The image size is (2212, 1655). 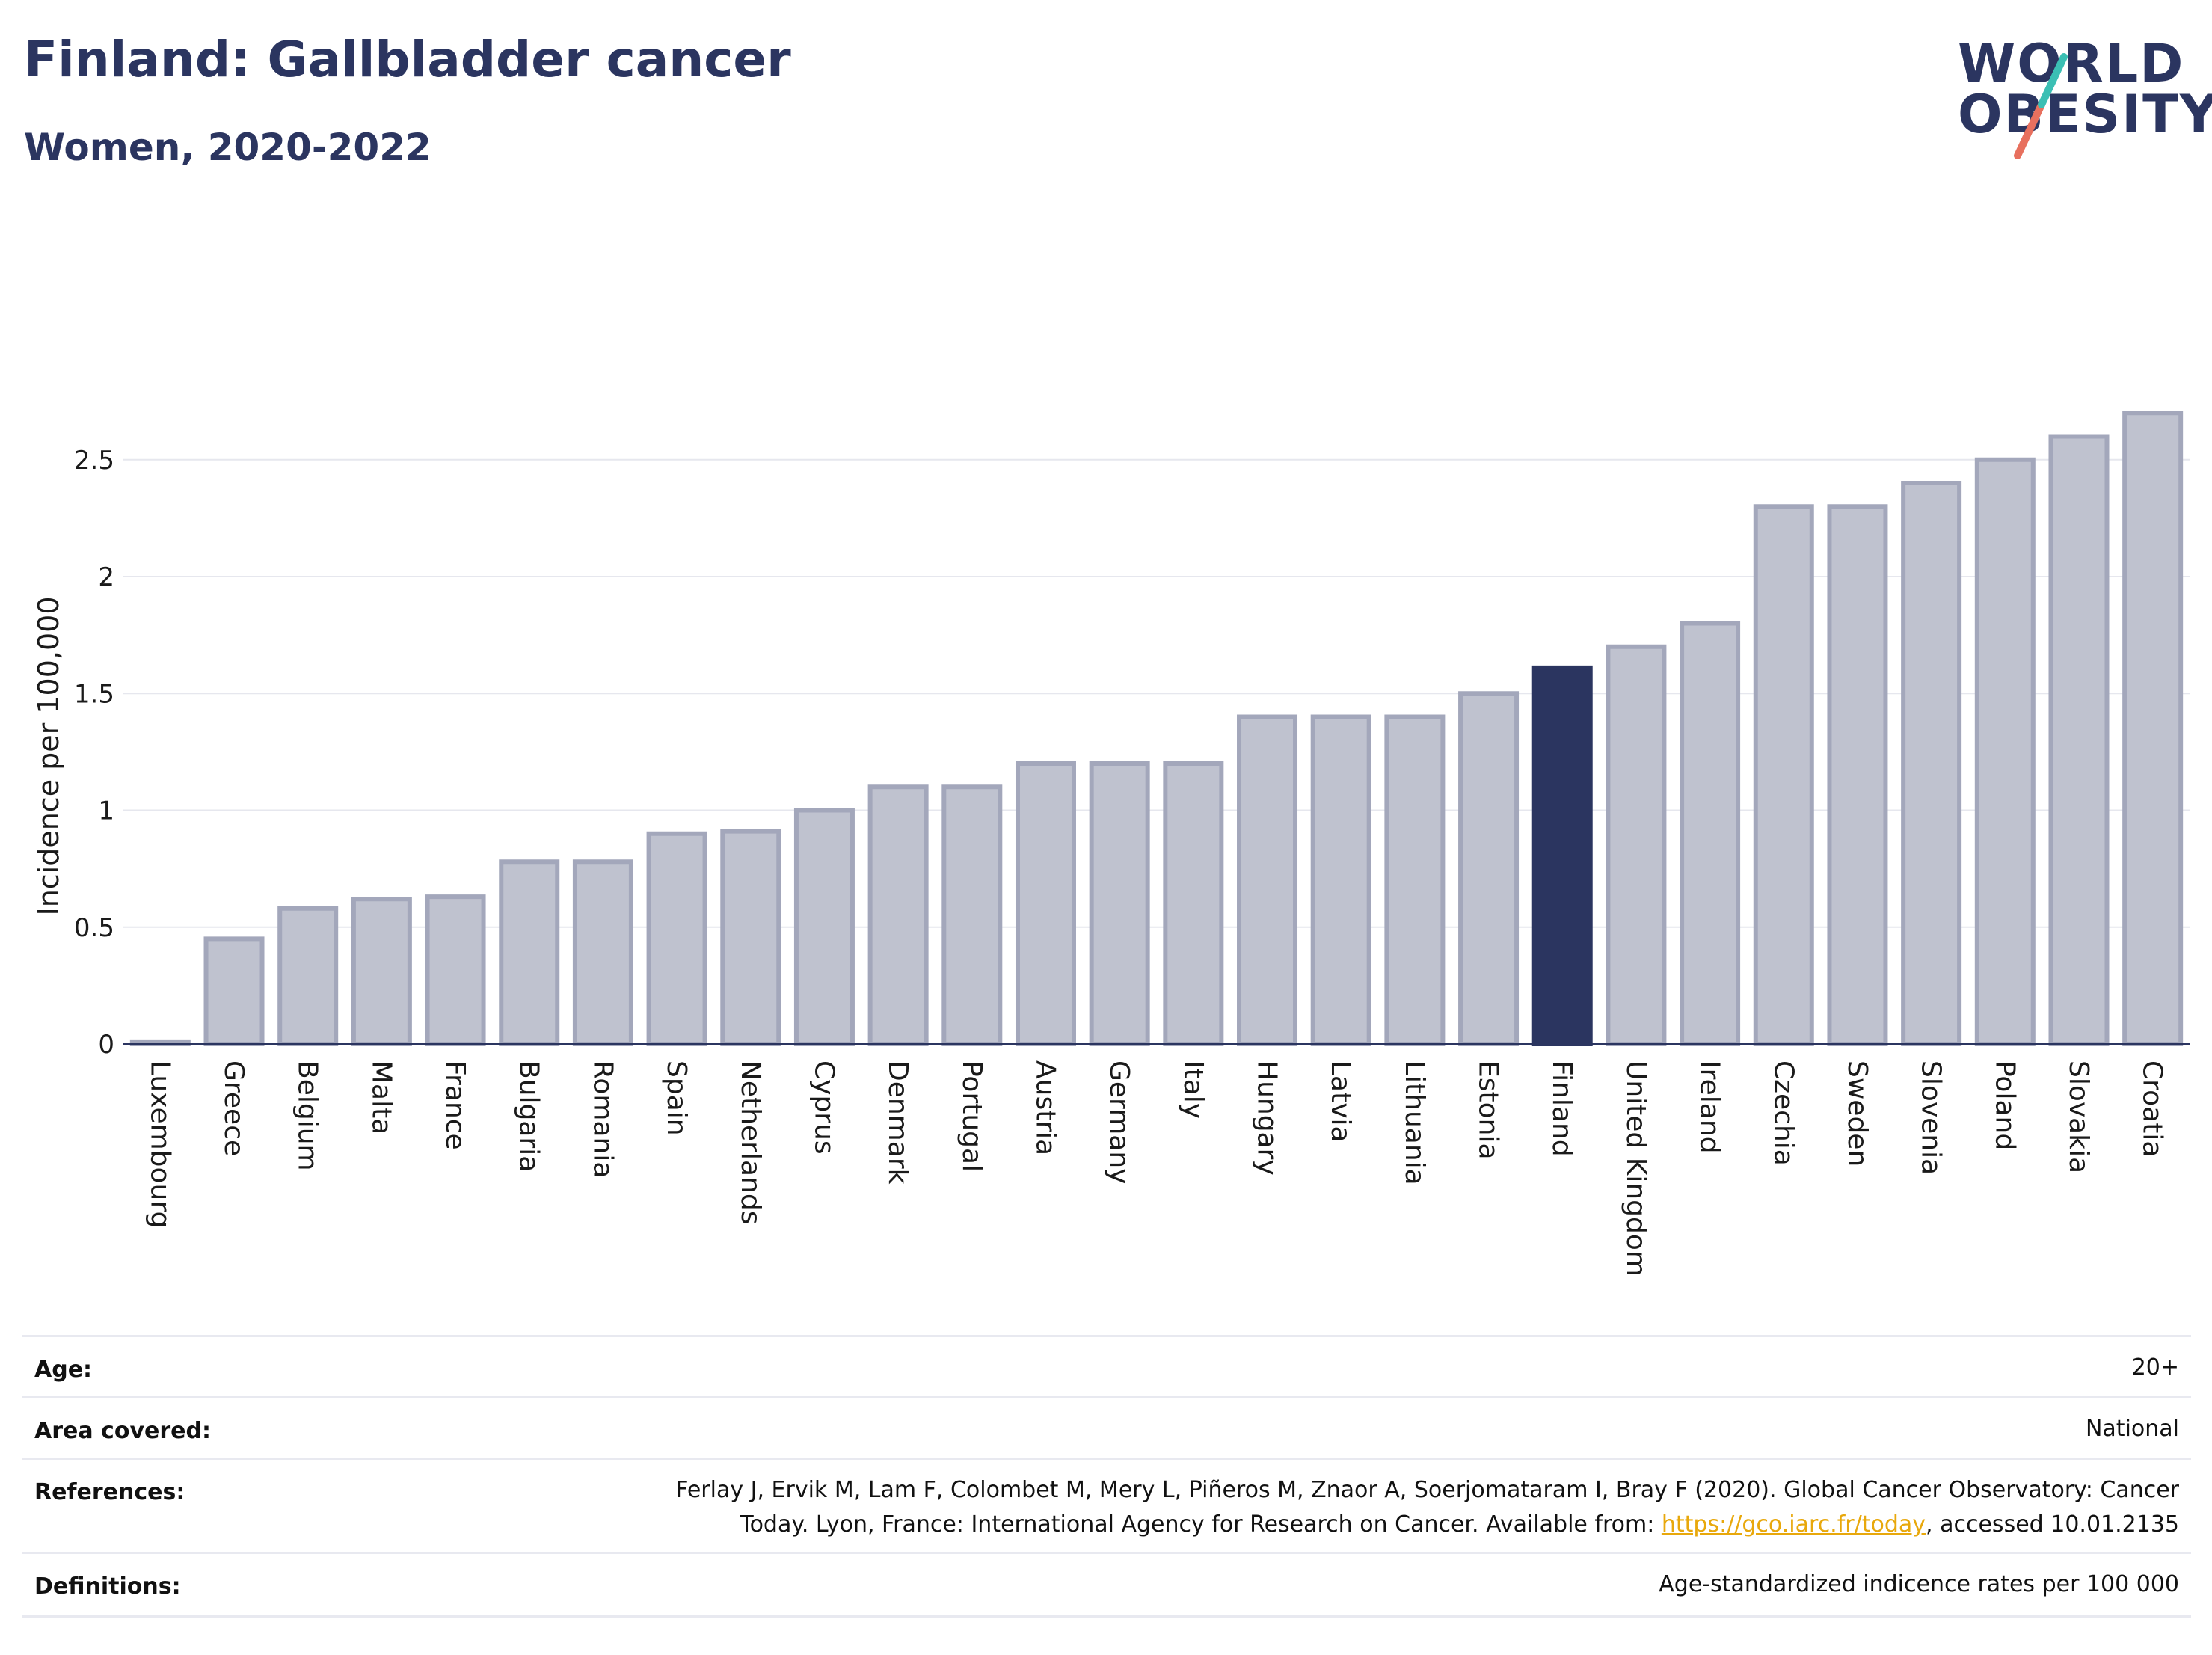 What do you see at coordinates (529, 952) in the screenshot?
I see `bar-bulgaria` at bounding box center [529, 952].